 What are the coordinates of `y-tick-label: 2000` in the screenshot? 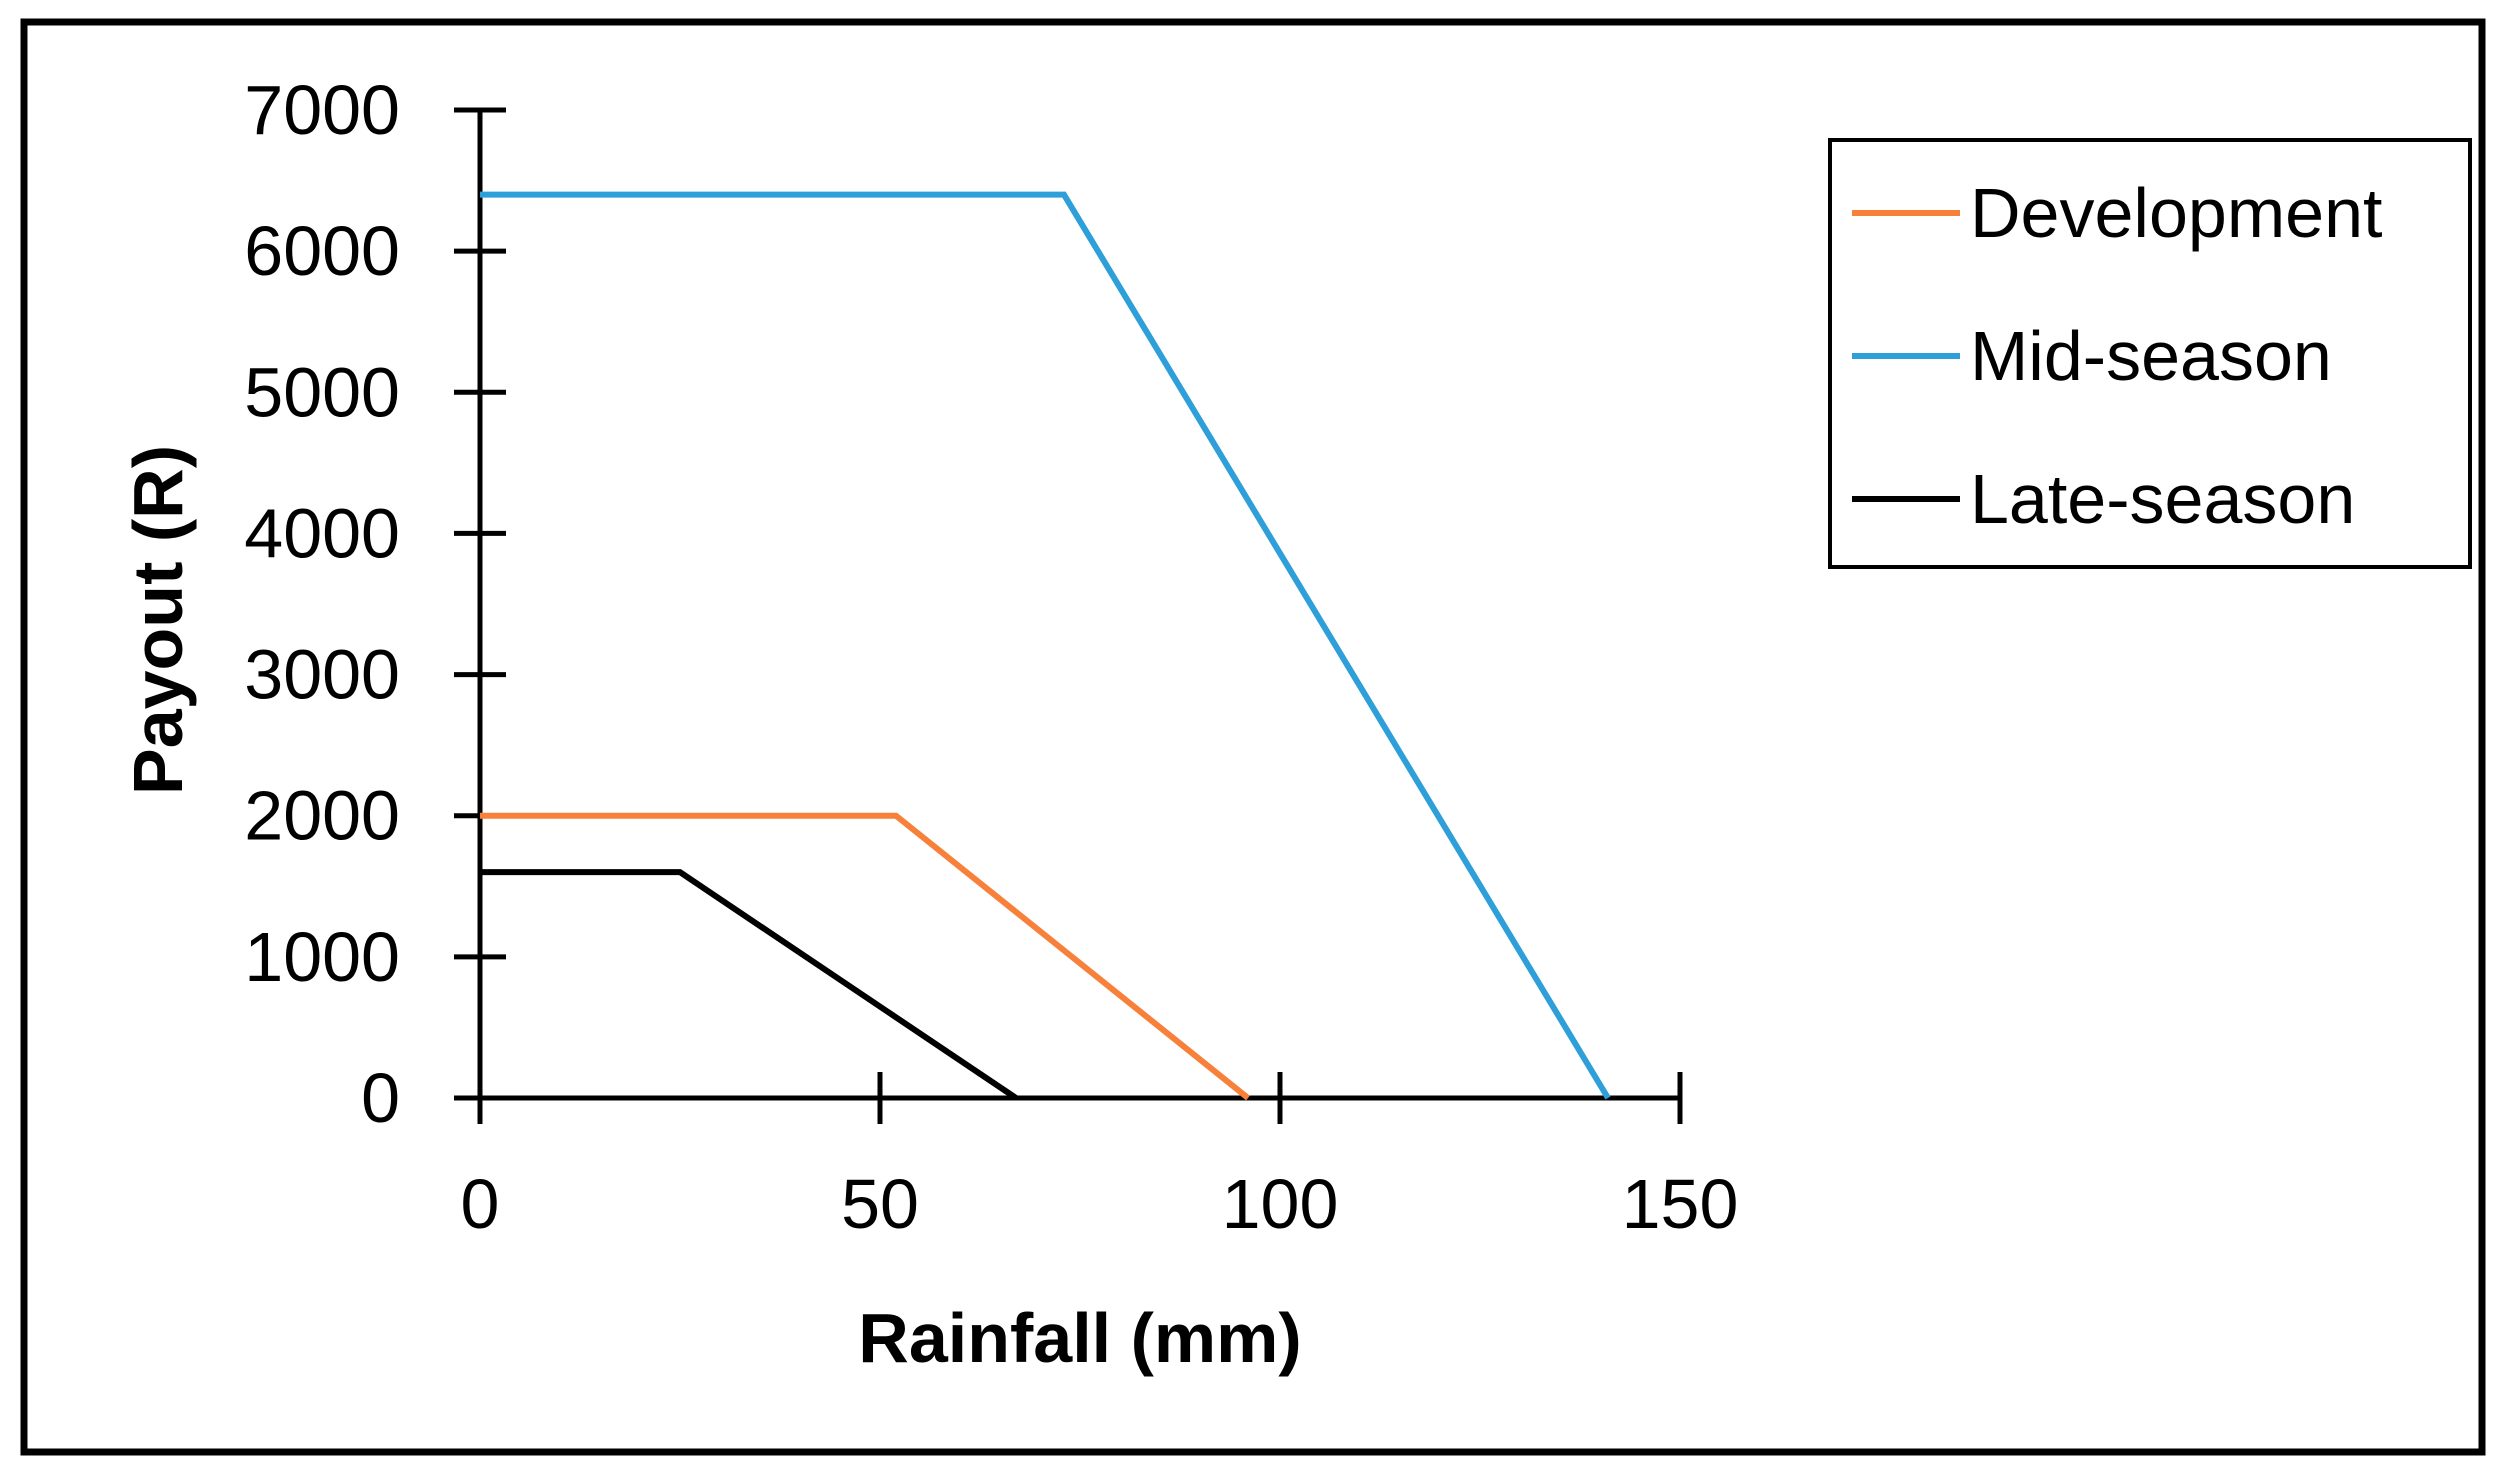 It's located at (322, 816).